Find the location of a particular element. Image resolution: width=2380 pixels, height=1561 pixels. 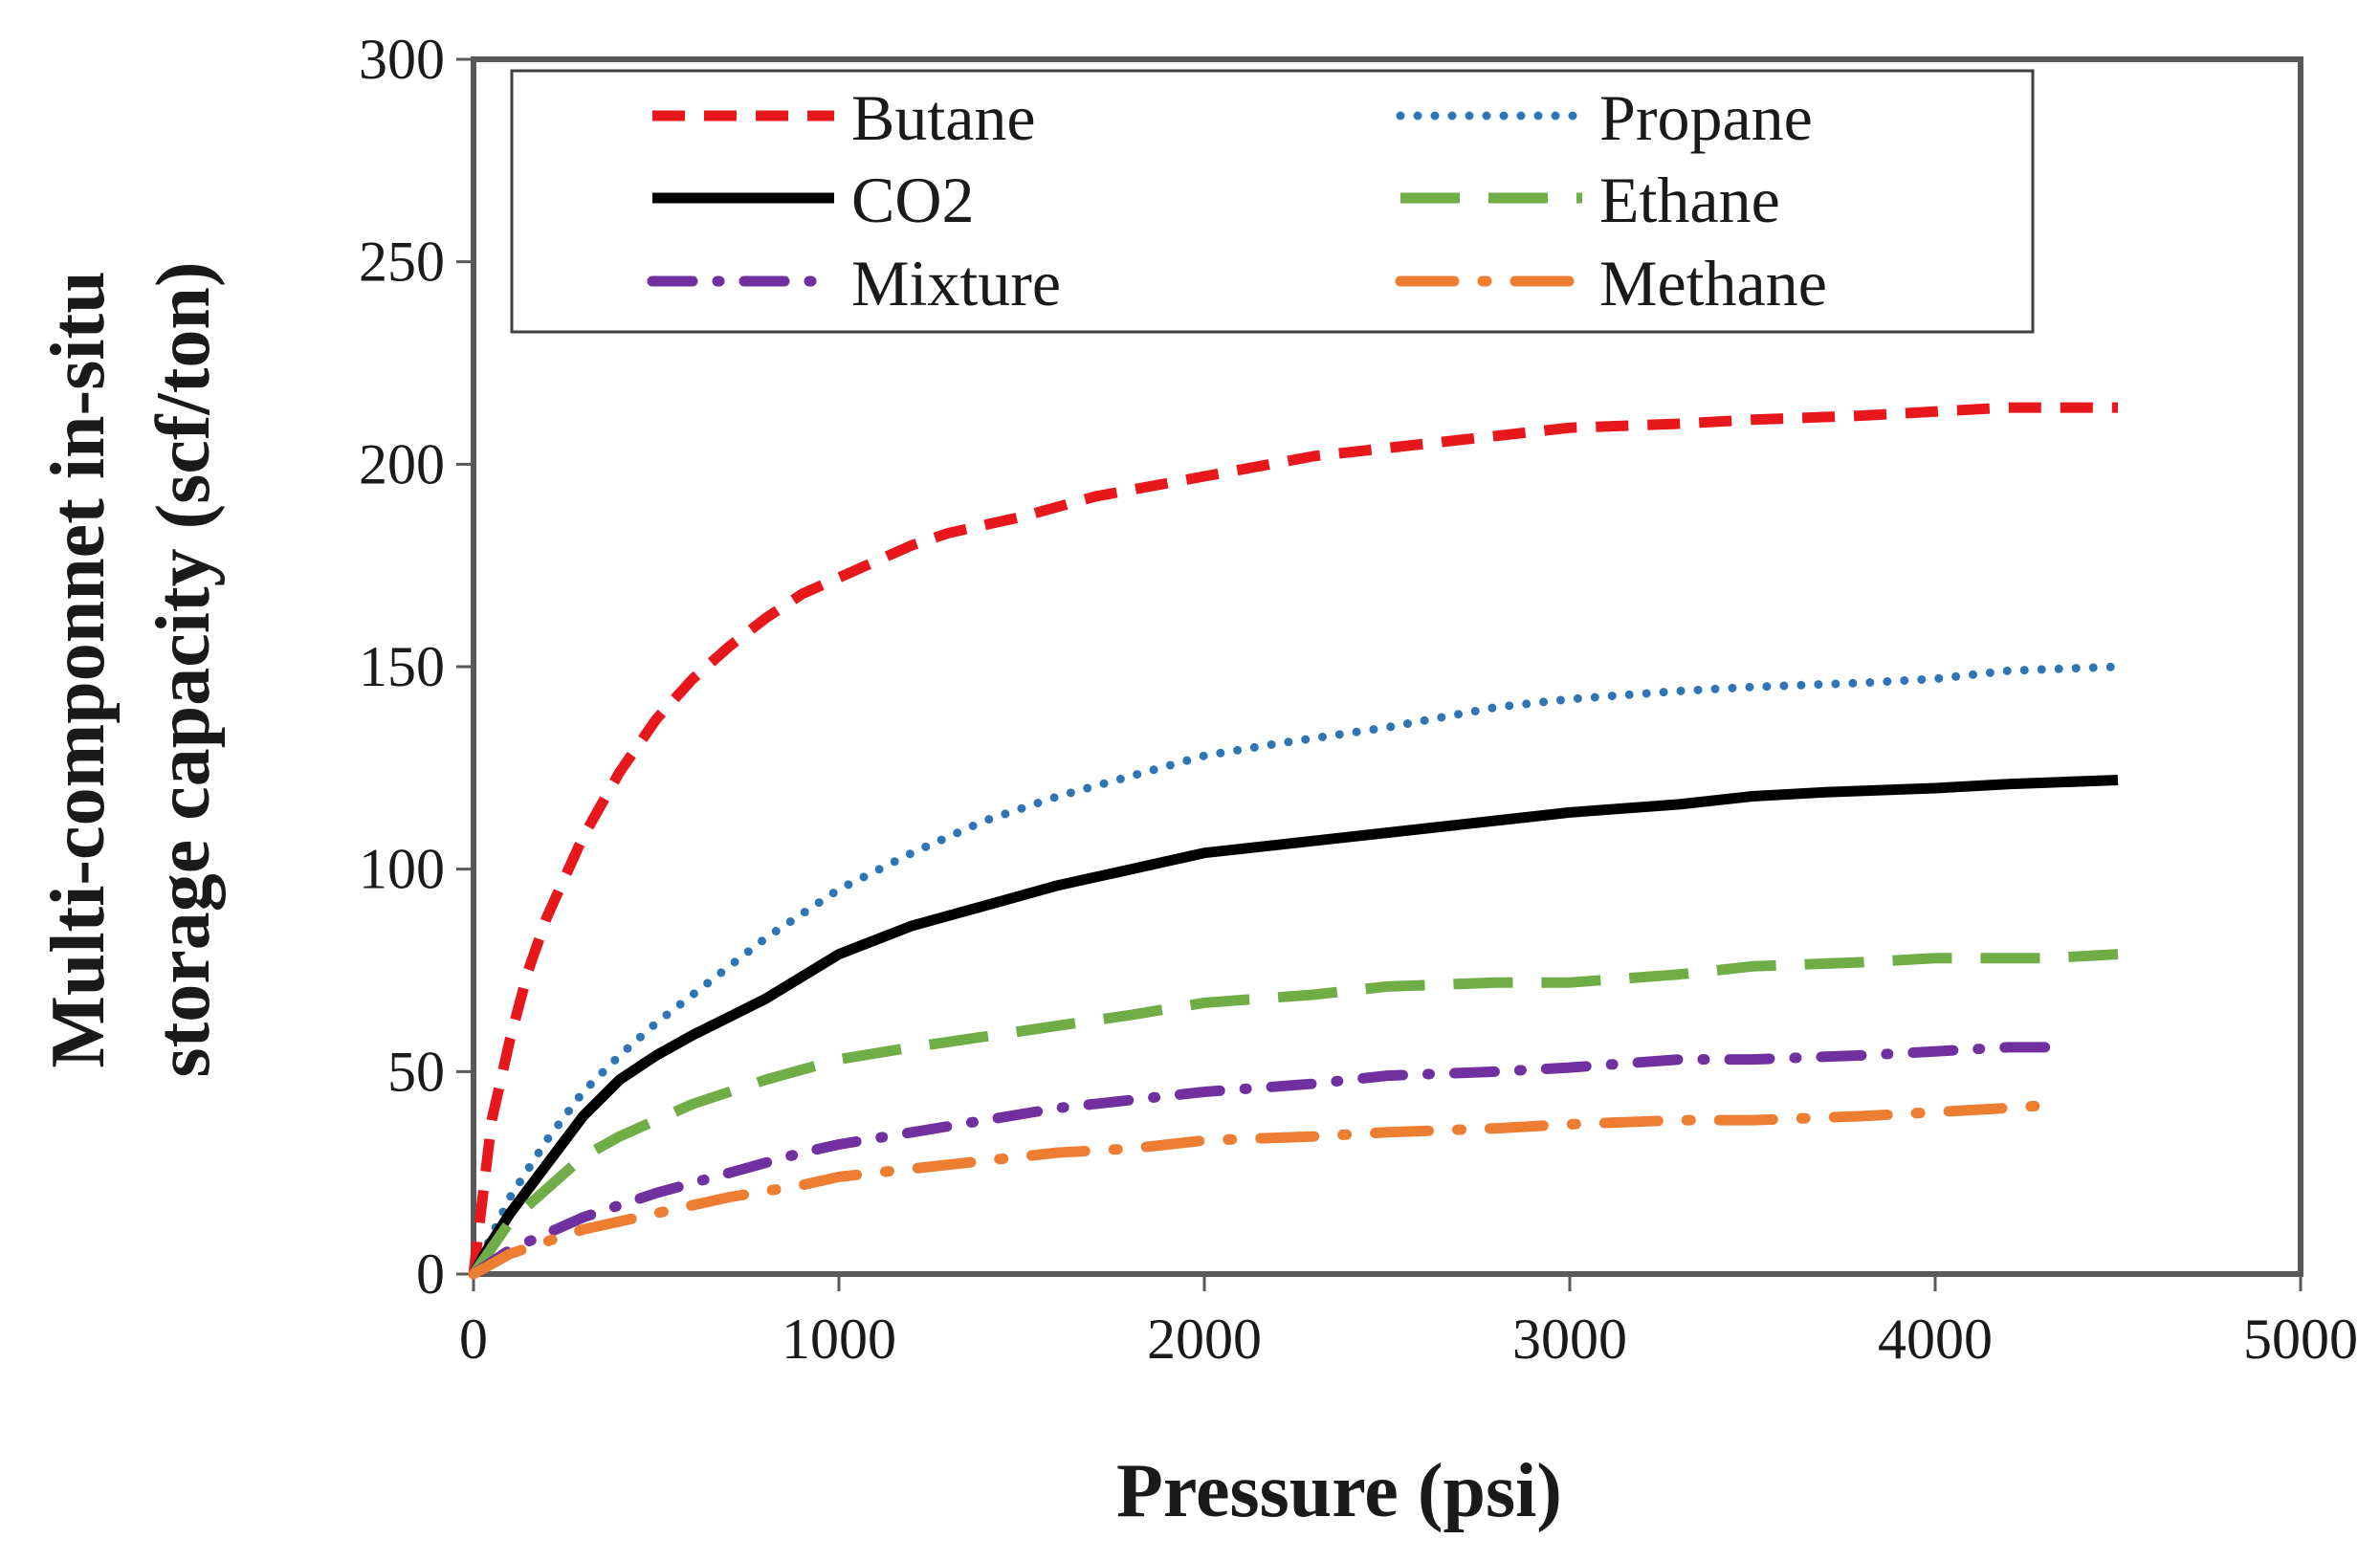

x-tick-label: 2000 is located at coordinates (1205, 1339).